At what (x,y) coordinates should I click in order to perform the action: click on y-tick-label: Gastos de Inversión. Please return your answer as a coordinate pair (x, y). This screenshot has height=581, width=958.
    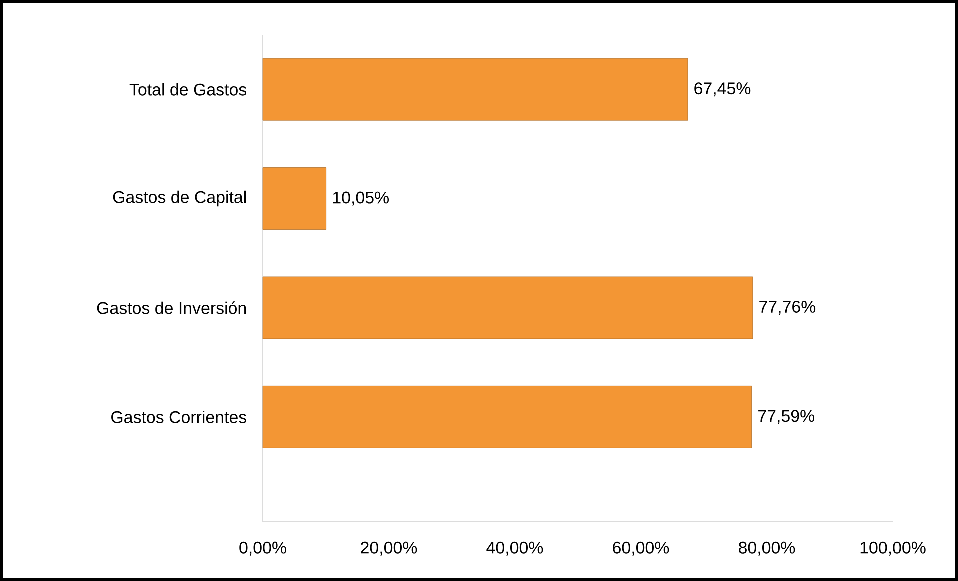
    Looking at the image, I should click on (171, 308).